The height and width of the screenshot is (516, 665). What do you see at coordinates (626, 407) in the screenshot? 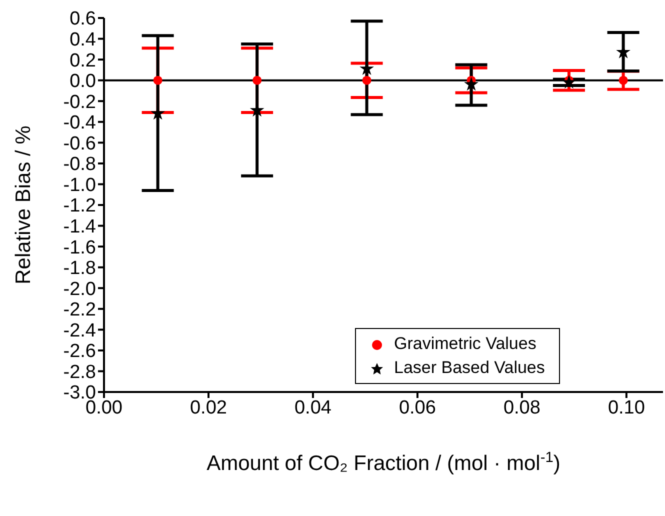
I see `x-tick-label: 0.10` at bounding box center [626, 407].